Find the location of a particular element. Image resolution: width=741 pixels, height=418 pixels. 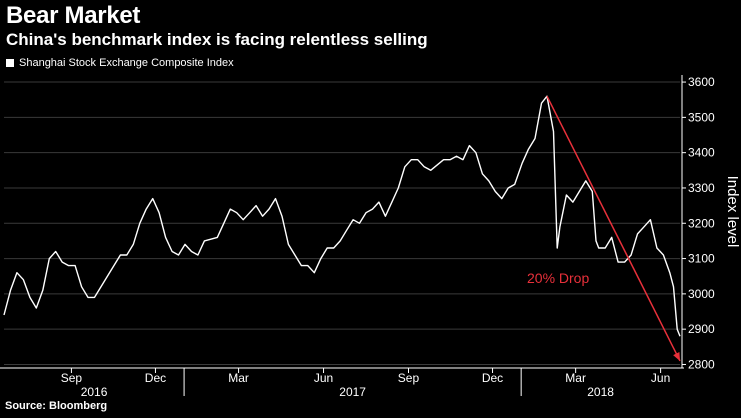

y-tick-label: 3400 is located at coordinates (701, 153).